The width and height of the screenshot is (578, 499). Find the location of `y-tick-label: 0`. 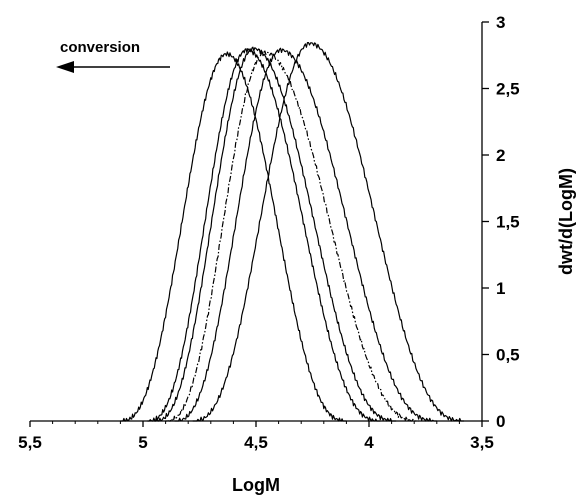

y-tick-label: 0 is located at coordinates (500, 421).